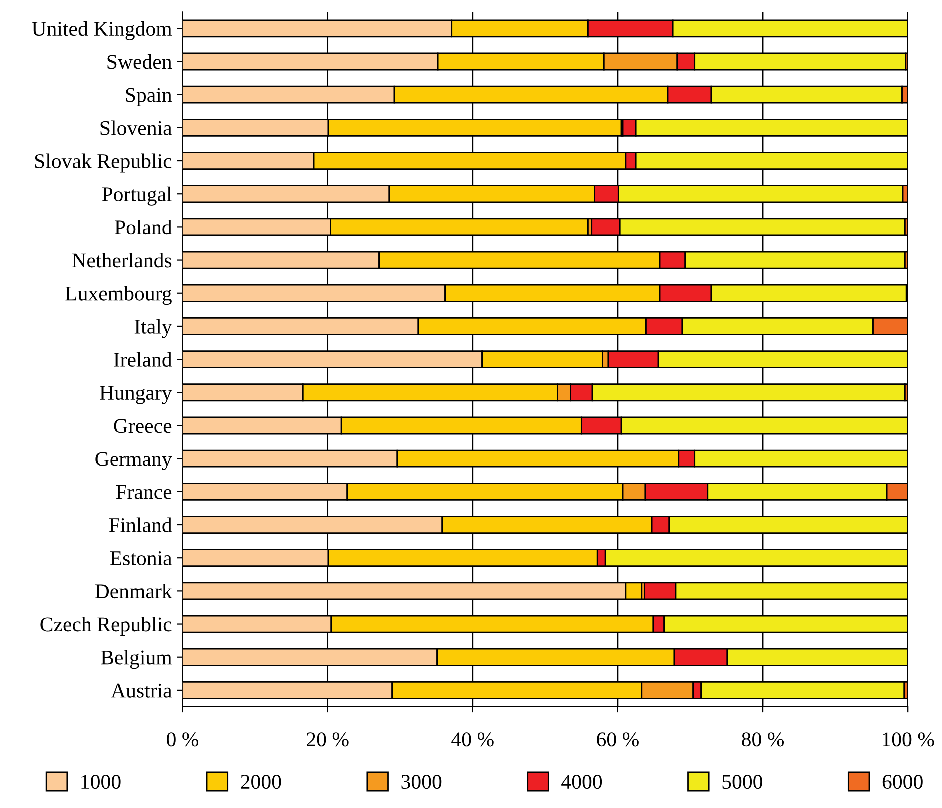 The width and height of the screenshot is (942, 808). I want to click on y-tick-label: Slovak Republic, so click(103, 163).